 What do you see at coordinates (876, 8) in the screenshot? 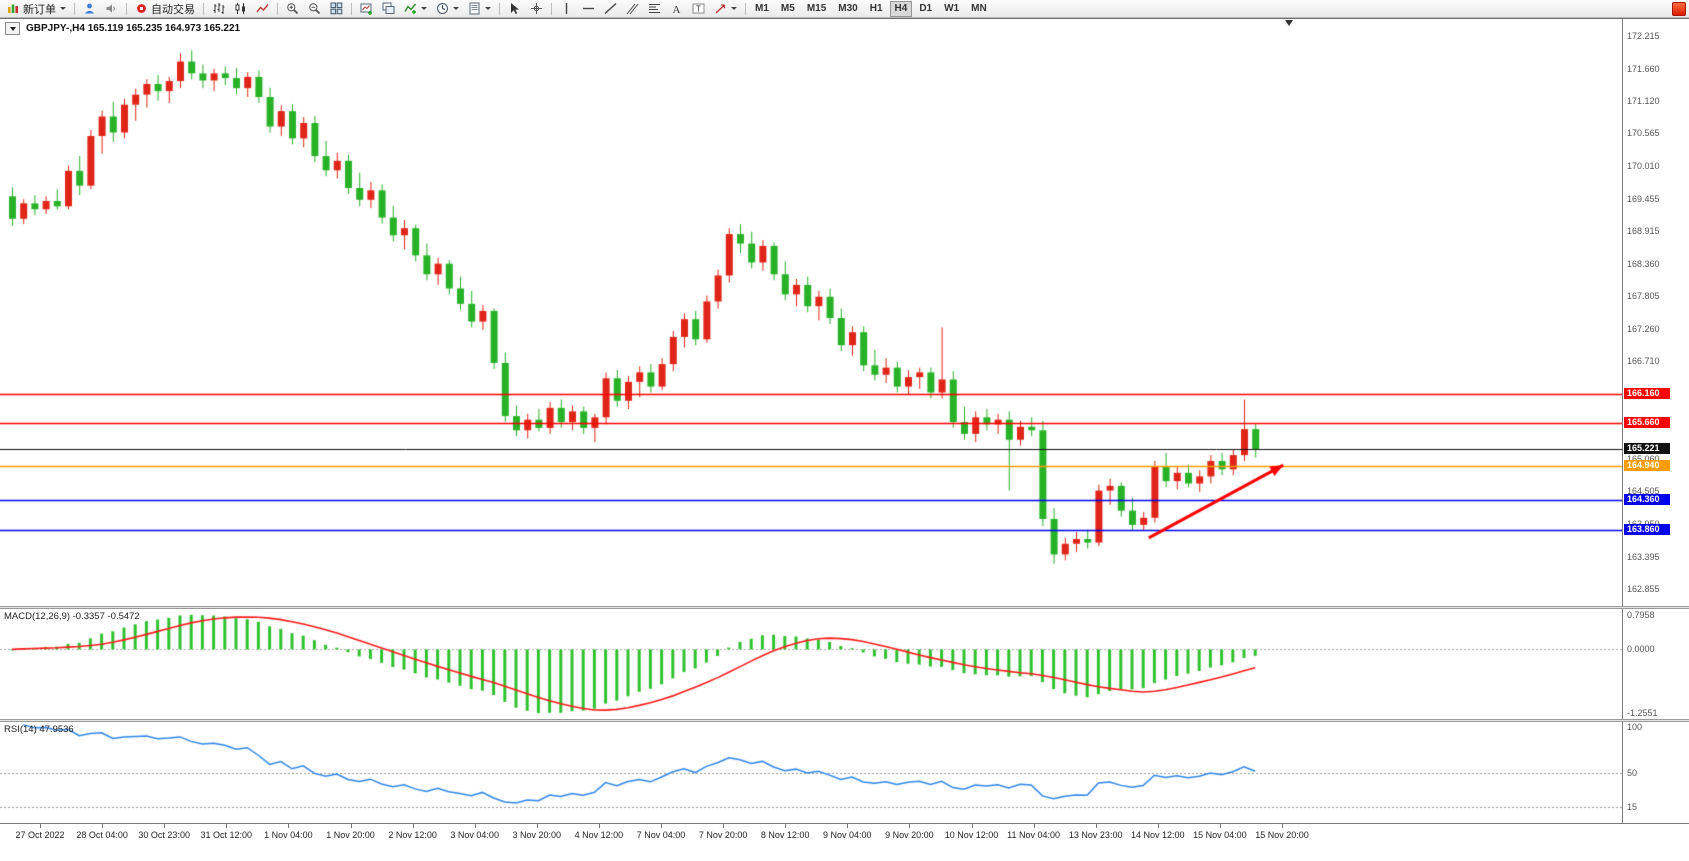
I see `timeframe-h1-button: H1` at bounding box center [876, 8].